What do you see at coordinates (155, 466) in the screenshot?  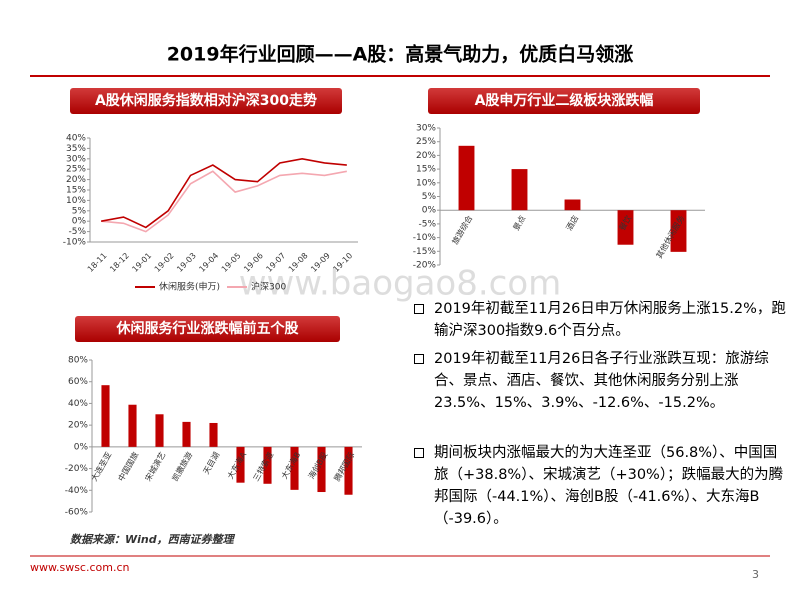 I see `x-tick-label: 宋城演艺` at bounding box center [155, 466].